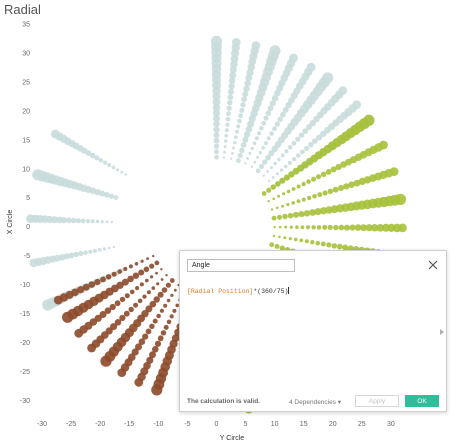  I want to click on ok-button: OK, so click(422, 401).